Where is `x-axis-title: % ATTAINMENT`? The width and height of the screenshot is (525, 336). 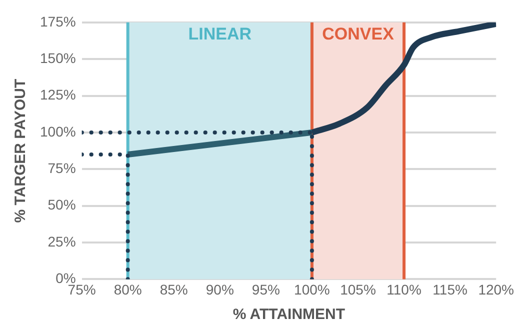
x-axis-title: % ATTAINMENT is located at coordinates (289, 315).